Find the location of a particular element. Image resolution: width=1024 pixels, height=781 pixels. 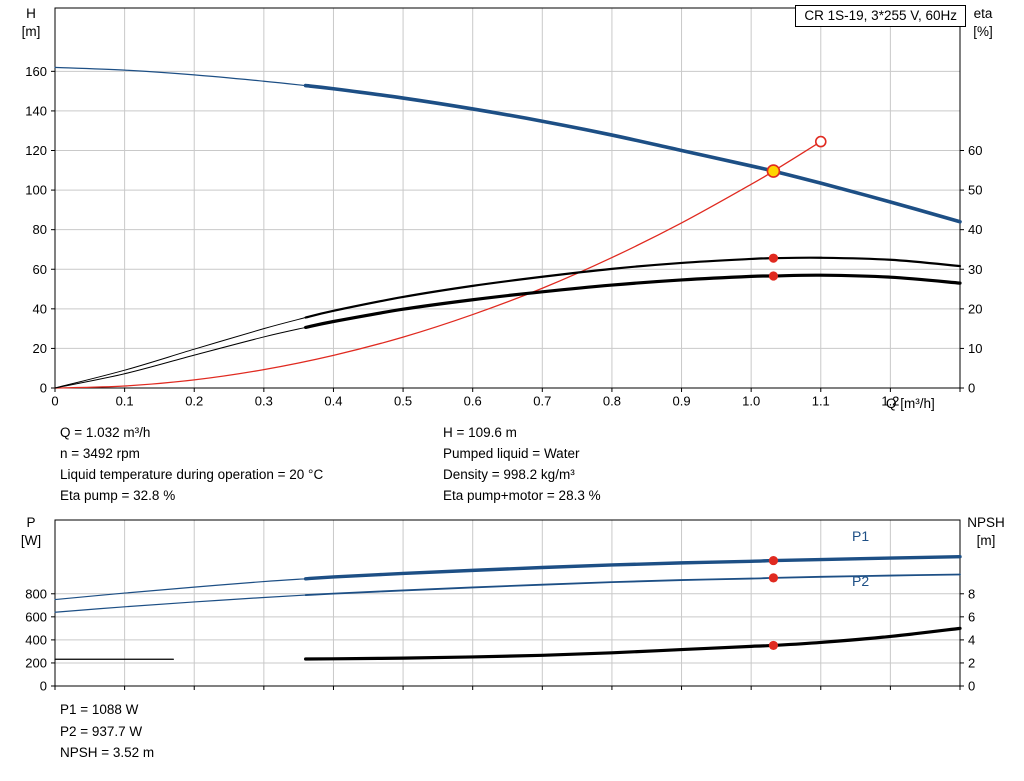

npsh-curve is located at coordinates (633, 643).